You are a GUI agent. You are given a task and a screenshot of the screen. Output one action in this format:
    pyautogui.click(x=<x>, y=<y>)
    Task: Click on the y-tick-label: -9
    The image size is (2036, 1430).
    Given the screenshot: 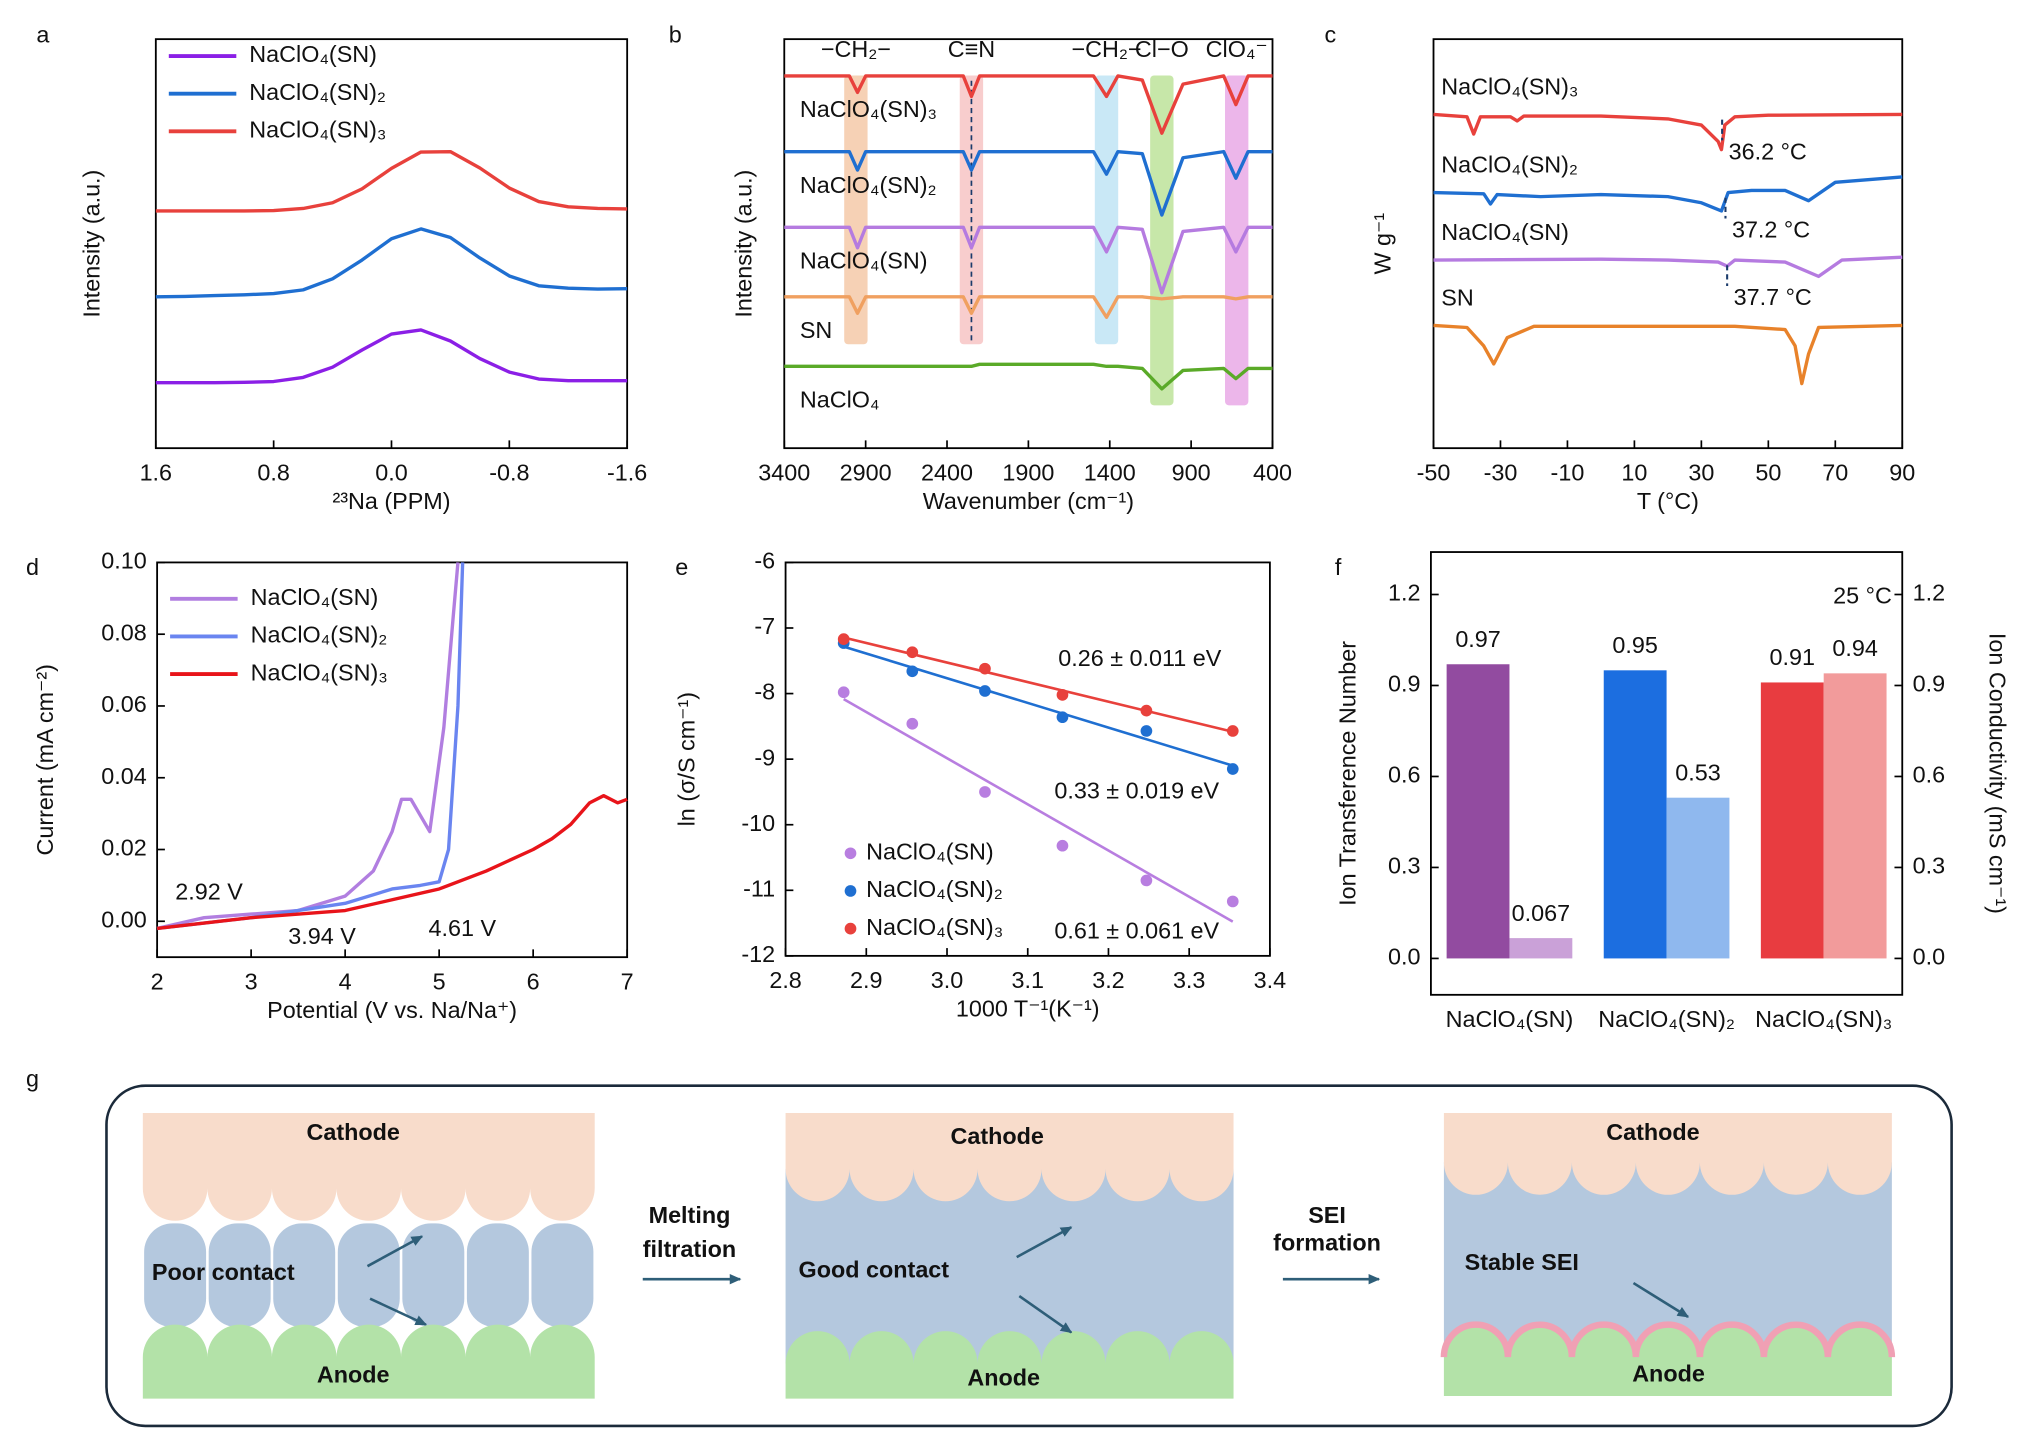 What is the action you would take?
    pyautogui.click(x=764, y=757)
    